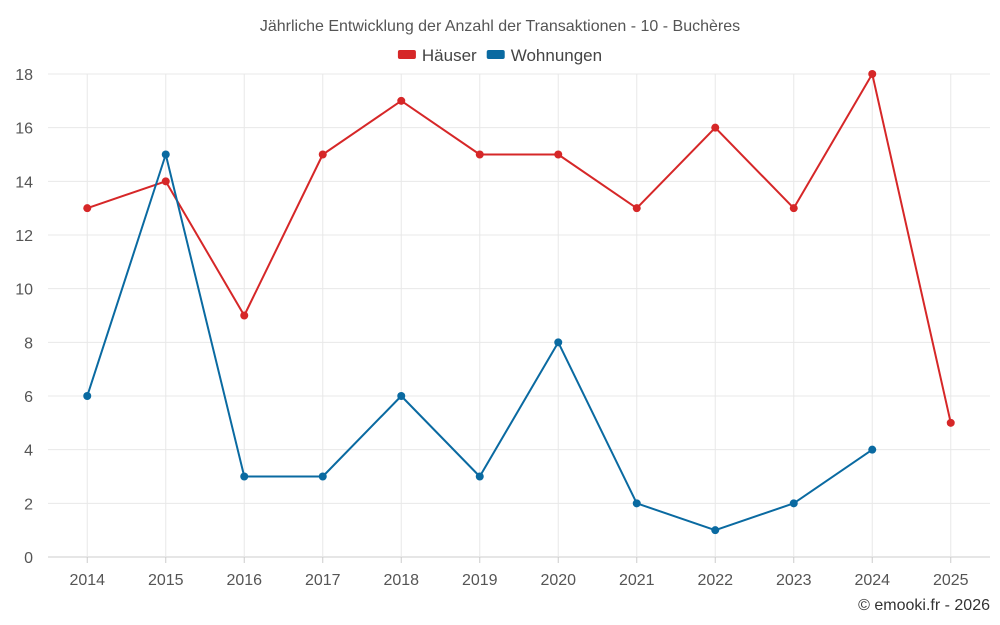  I want to click on y-axis: 0 2 4 6 8 10 12 14 16 18, so click(24, 317).